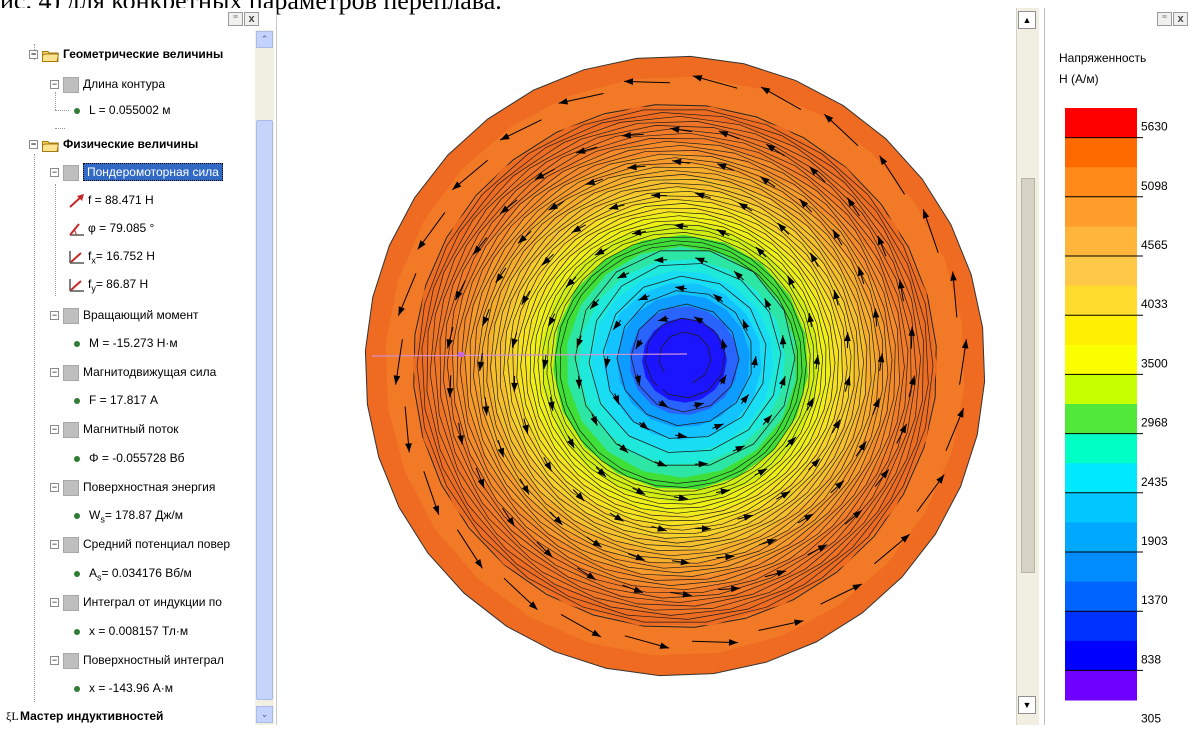 The image size is (1200, 730). I want to click on tree-value-force: f = 88.471 Н, so click(111, 200).